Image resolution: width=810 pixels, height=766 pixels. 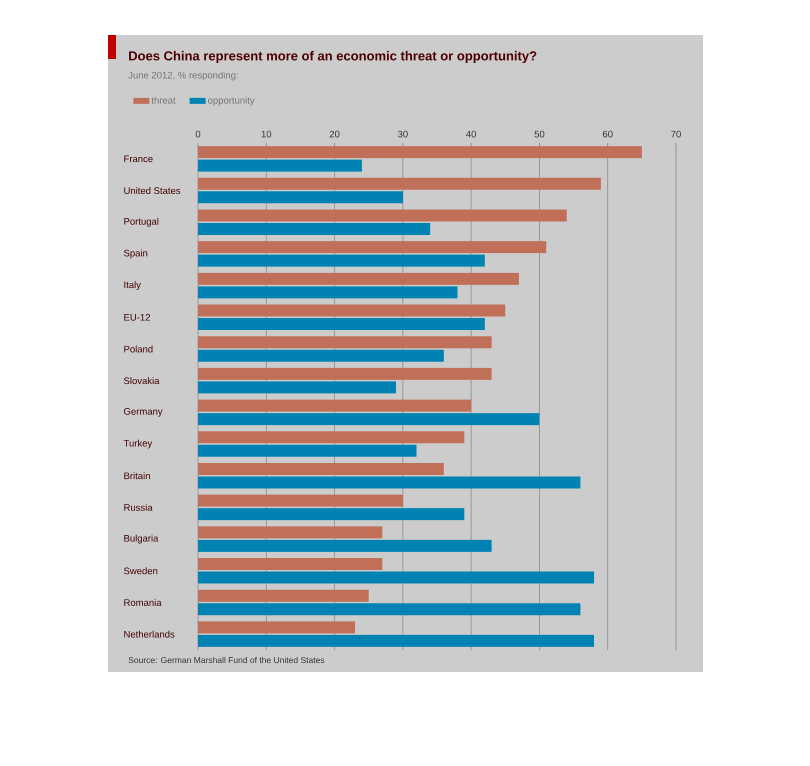 What do you see at coordinates (198, 134) in the screenshot?
I see `x-tick-label: 0` at bounding box center [198, 134].